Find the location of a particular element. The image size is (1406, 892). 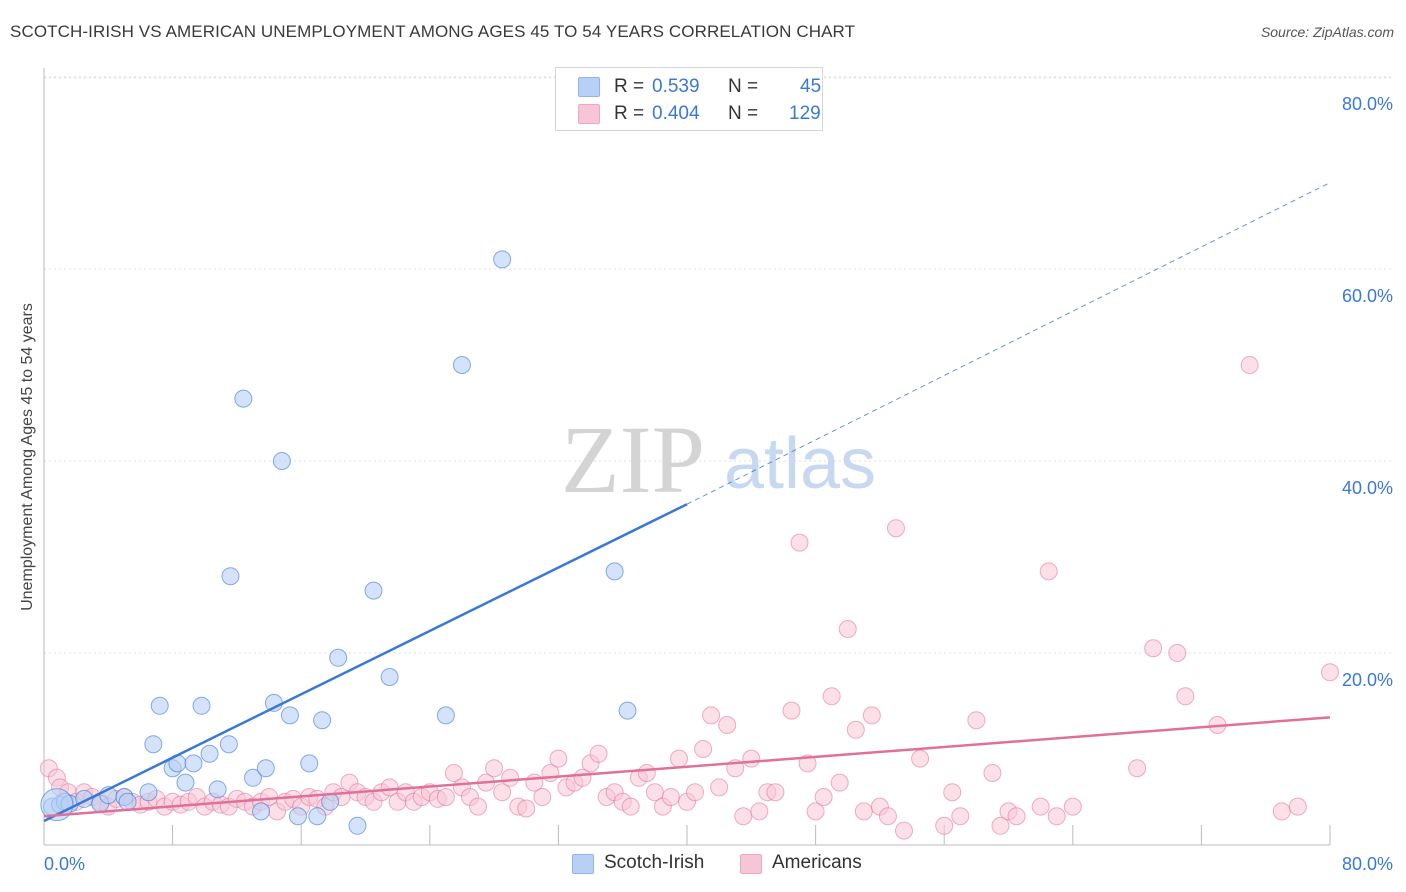

n-value: 45 is located at coordinates (811, 86).